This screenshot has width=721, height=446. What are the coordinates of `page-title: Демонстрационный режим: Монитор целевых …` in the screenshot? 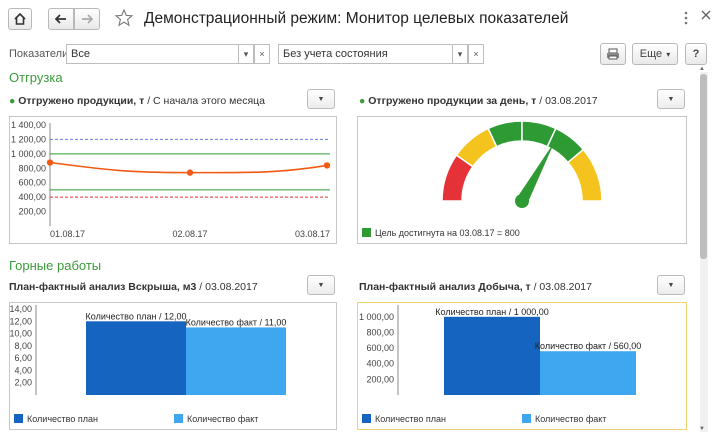 It's located at (356, 18).